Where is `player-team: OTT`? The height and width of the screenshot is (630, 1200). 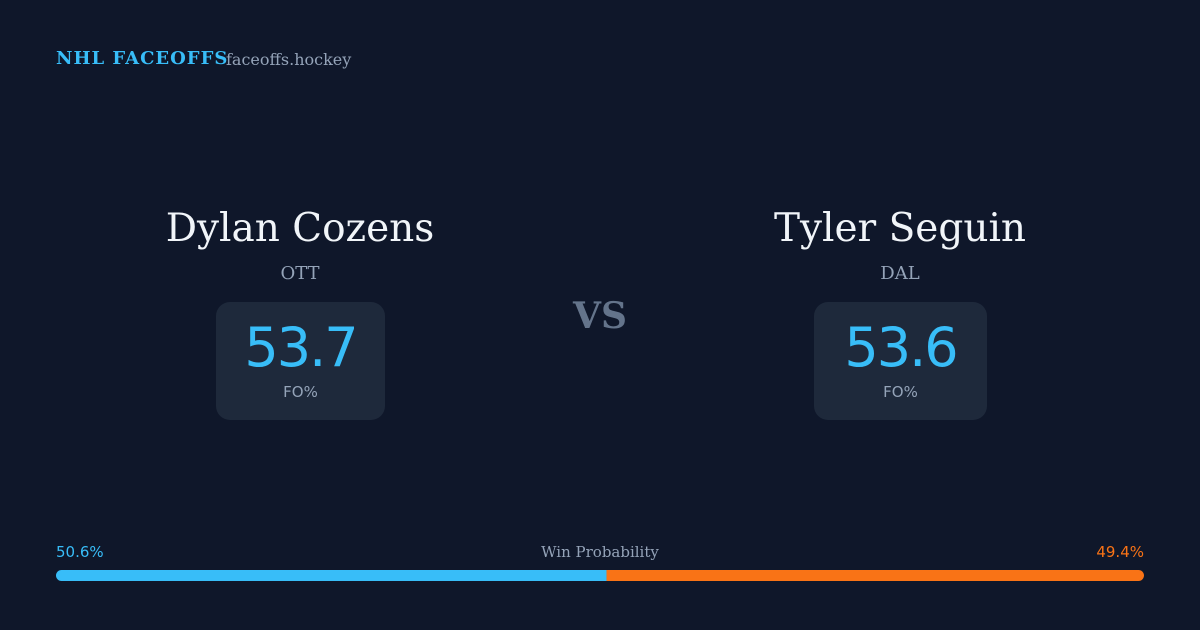
player-team: OTT is located at coordinates (300, 273).